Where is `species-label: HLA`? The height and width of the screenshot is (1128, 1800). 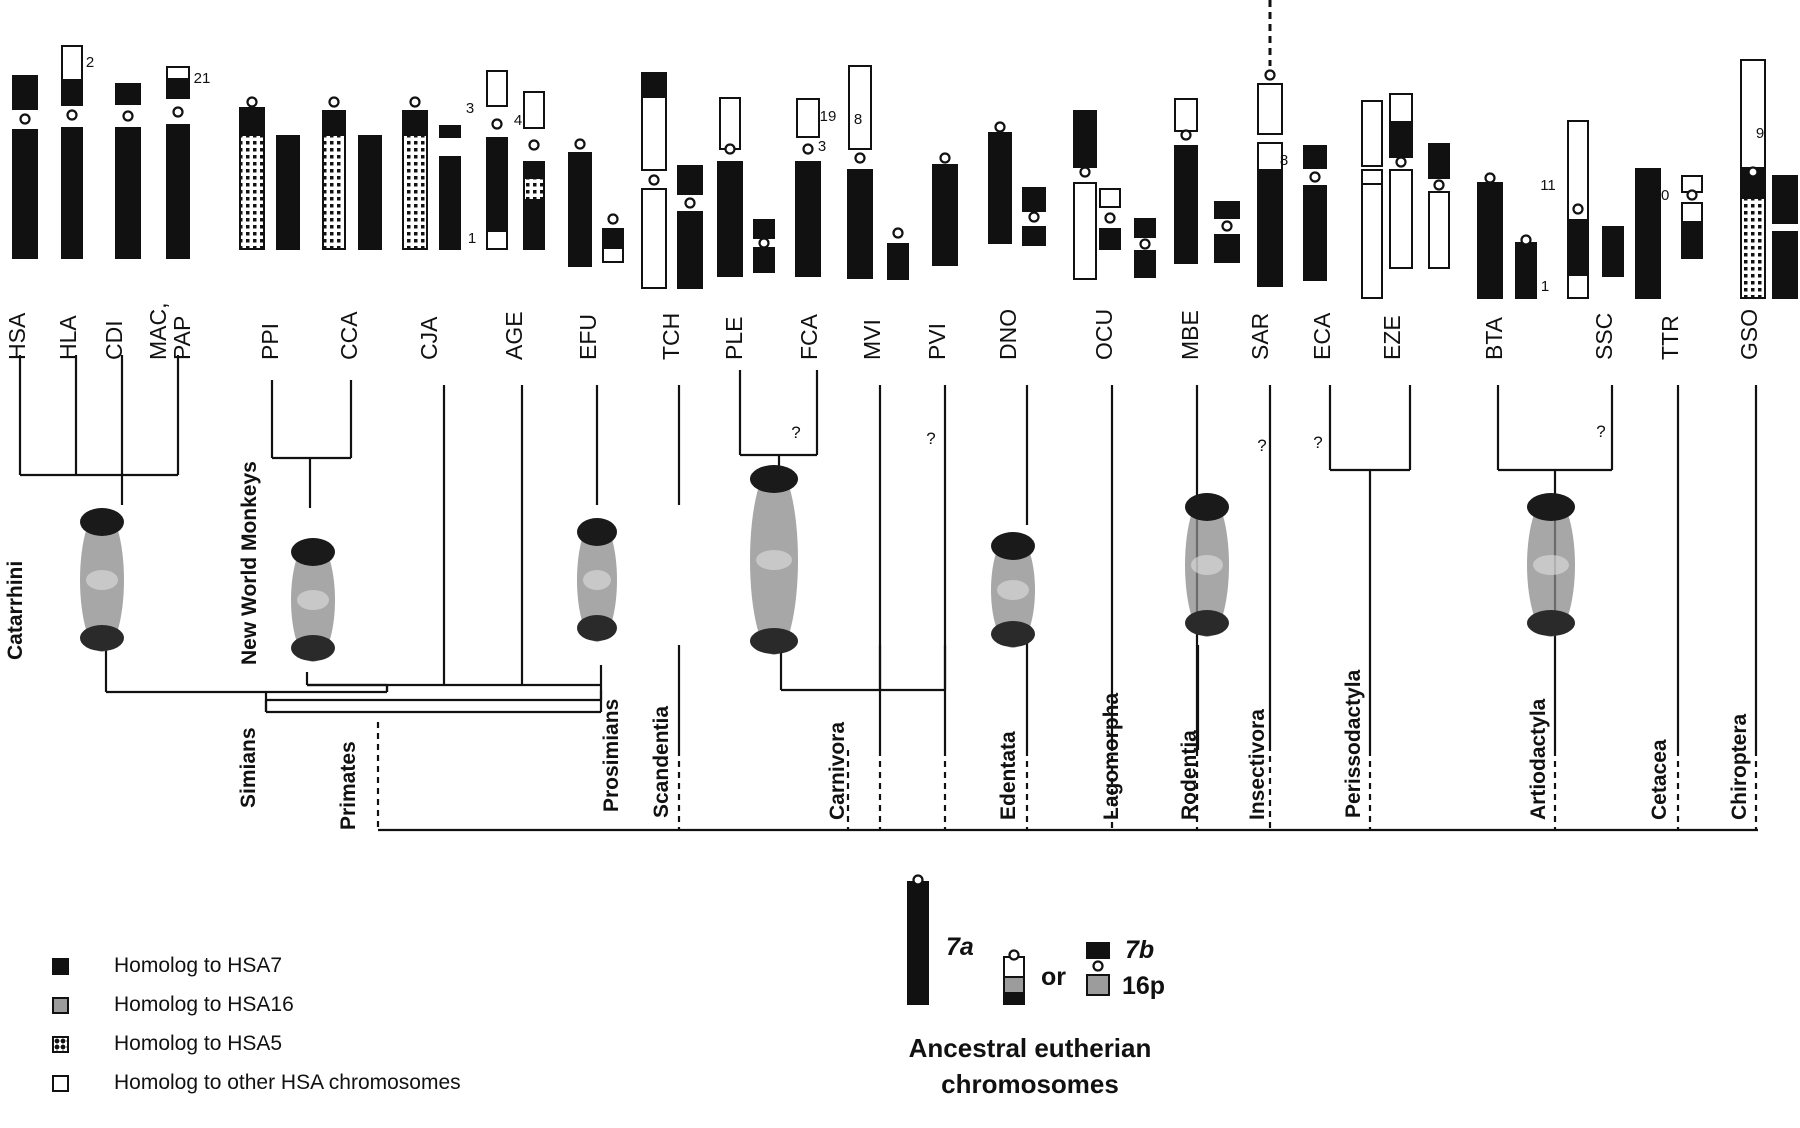 species-label: HLA is located at coordinates (68, 337).